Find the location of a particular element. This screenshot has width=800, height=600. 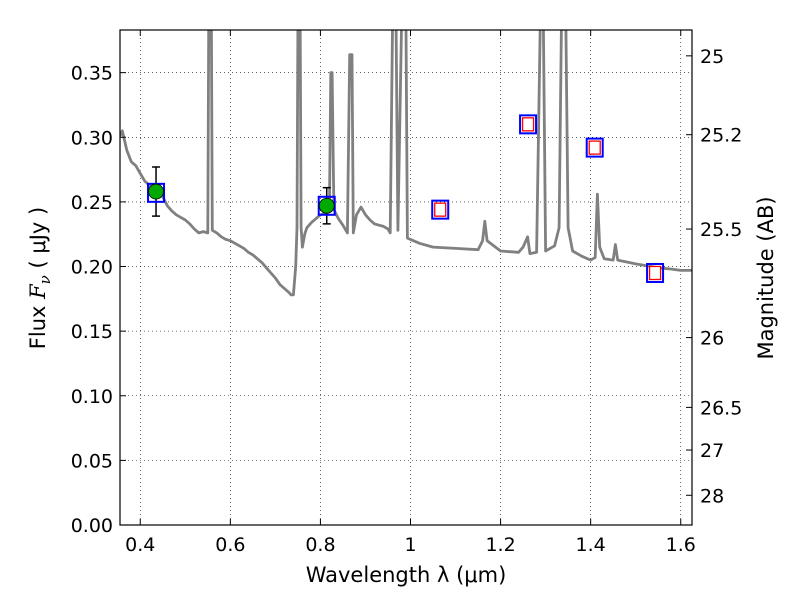

x-tick-label: 0.8 is located at coordinates (320, 545).